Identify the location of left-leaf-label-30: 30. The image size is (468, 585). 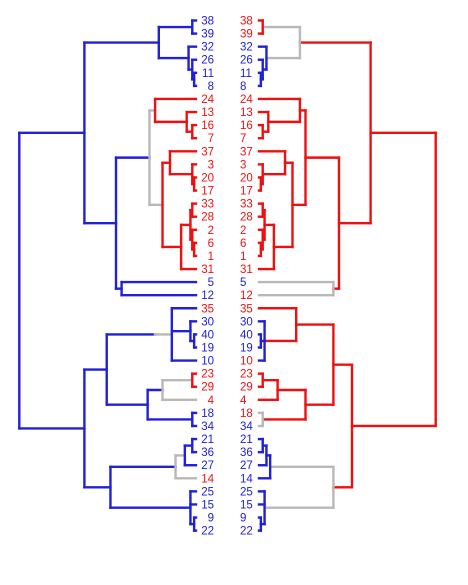
(207, 322).